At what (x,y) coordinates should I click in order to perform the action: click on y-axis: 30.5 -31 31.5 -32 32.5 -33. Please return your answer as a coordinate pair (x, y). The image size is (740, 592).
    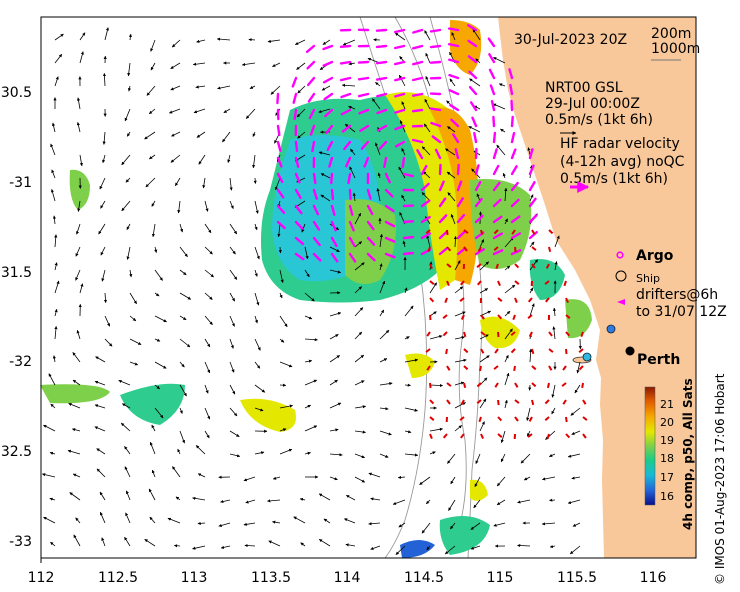
    Looking at the image, I should click on (16, 317).